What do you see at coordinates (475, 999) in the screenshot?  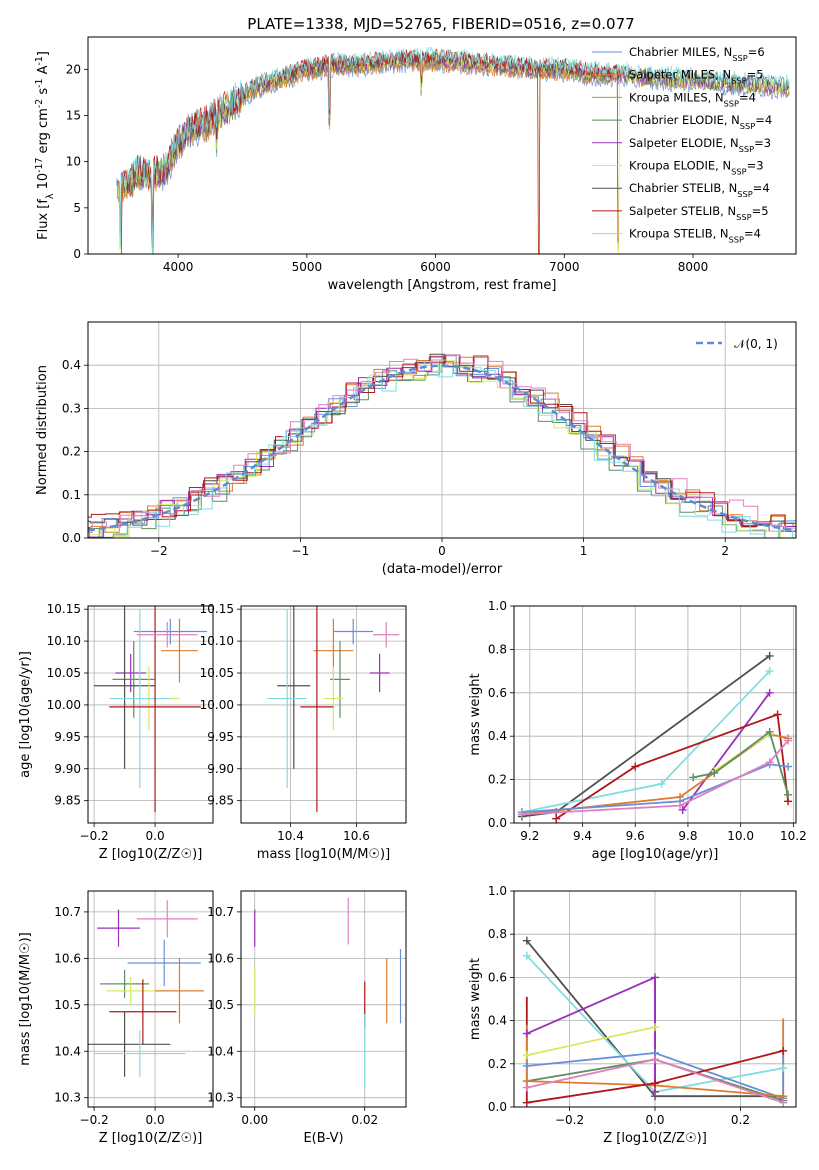 I see `y-axis-label: mass weight` at bounding box center [475, 999].